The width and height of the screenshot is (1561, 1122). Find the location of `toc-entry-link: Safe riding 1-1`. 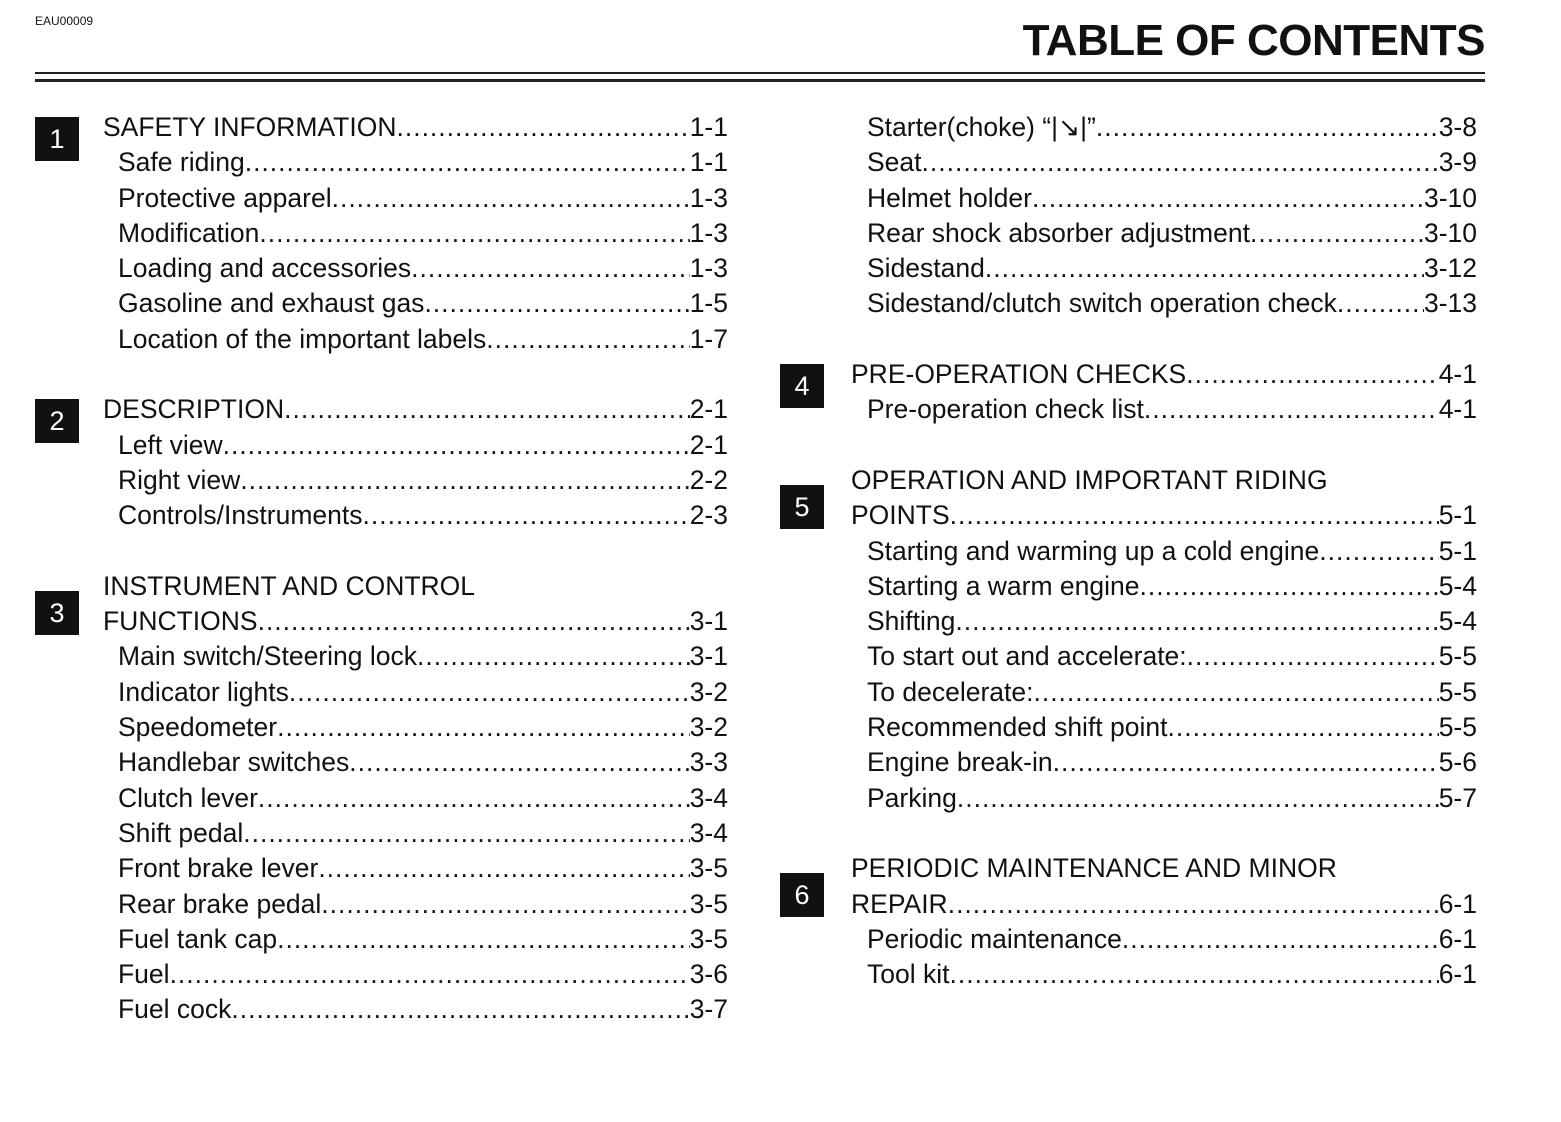

toc-entry-link: Safe riding 1-1 is located at coordinates (381, 162).